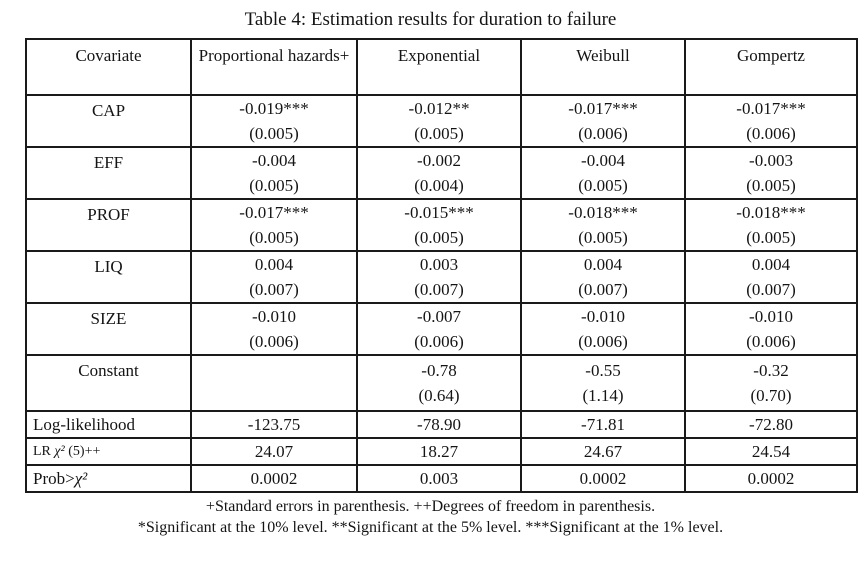 The image size is (861, 564). What do you see at coordinates (439, 316) in the screenshot?
I see `coefficient-value: -0.007` at bounding box center [439, 316].